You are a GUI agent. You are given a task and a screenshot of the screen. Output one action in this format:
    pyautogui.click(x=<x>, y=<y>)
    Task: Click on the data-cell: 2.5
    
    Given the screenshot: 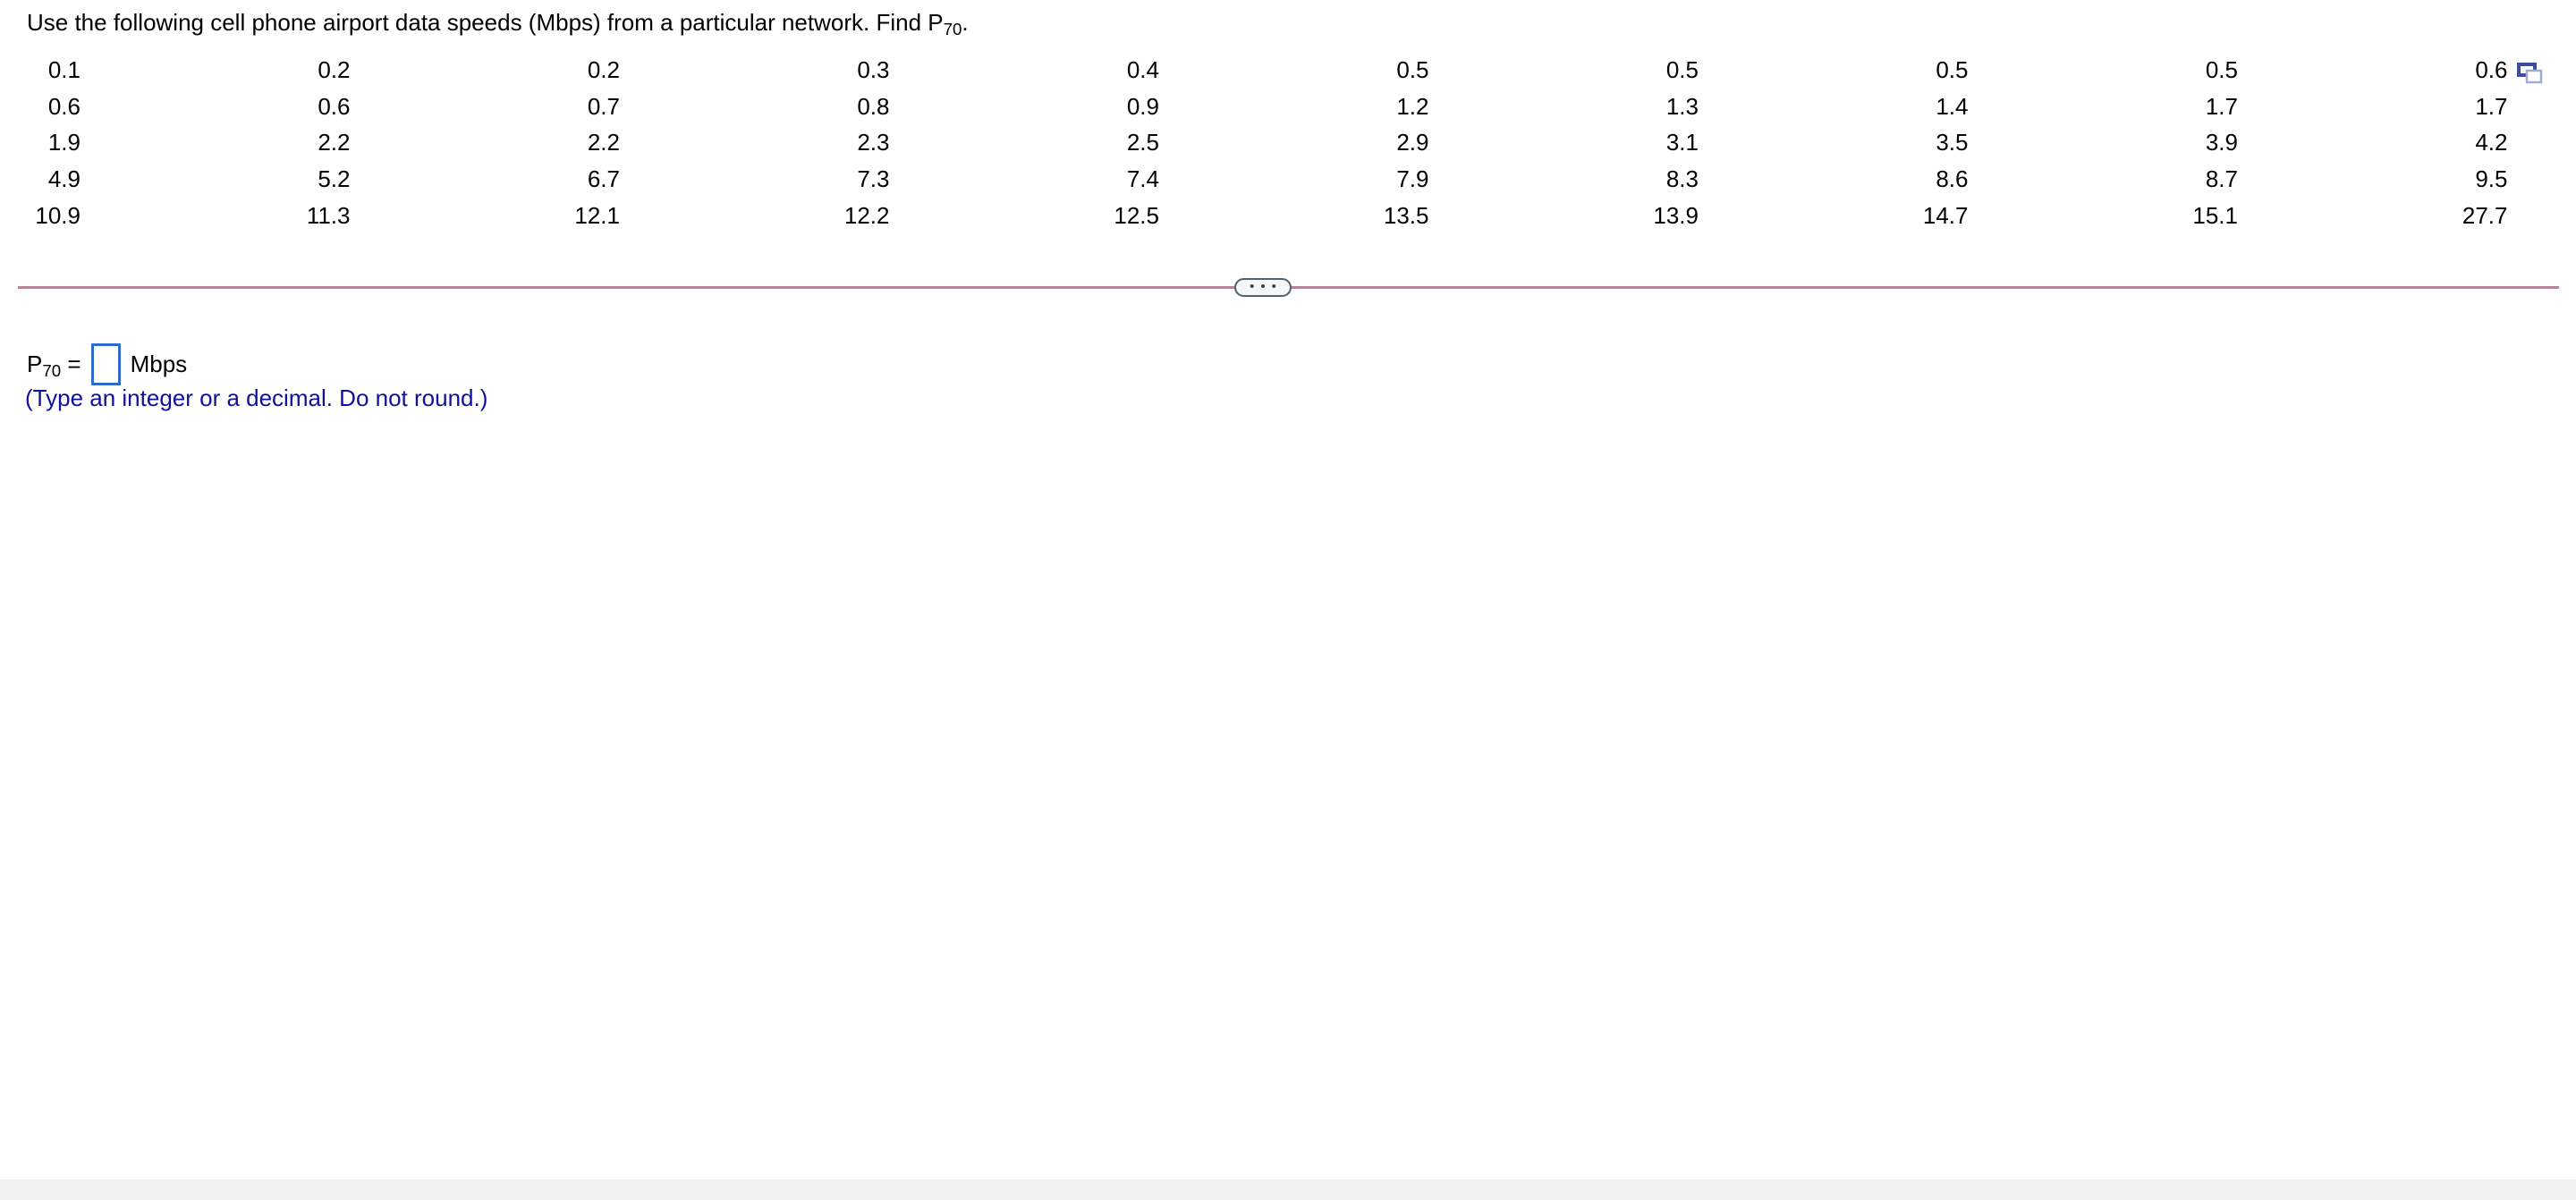 What is the action you would take?
    pyautogui.click(x=1142, y=143)
    